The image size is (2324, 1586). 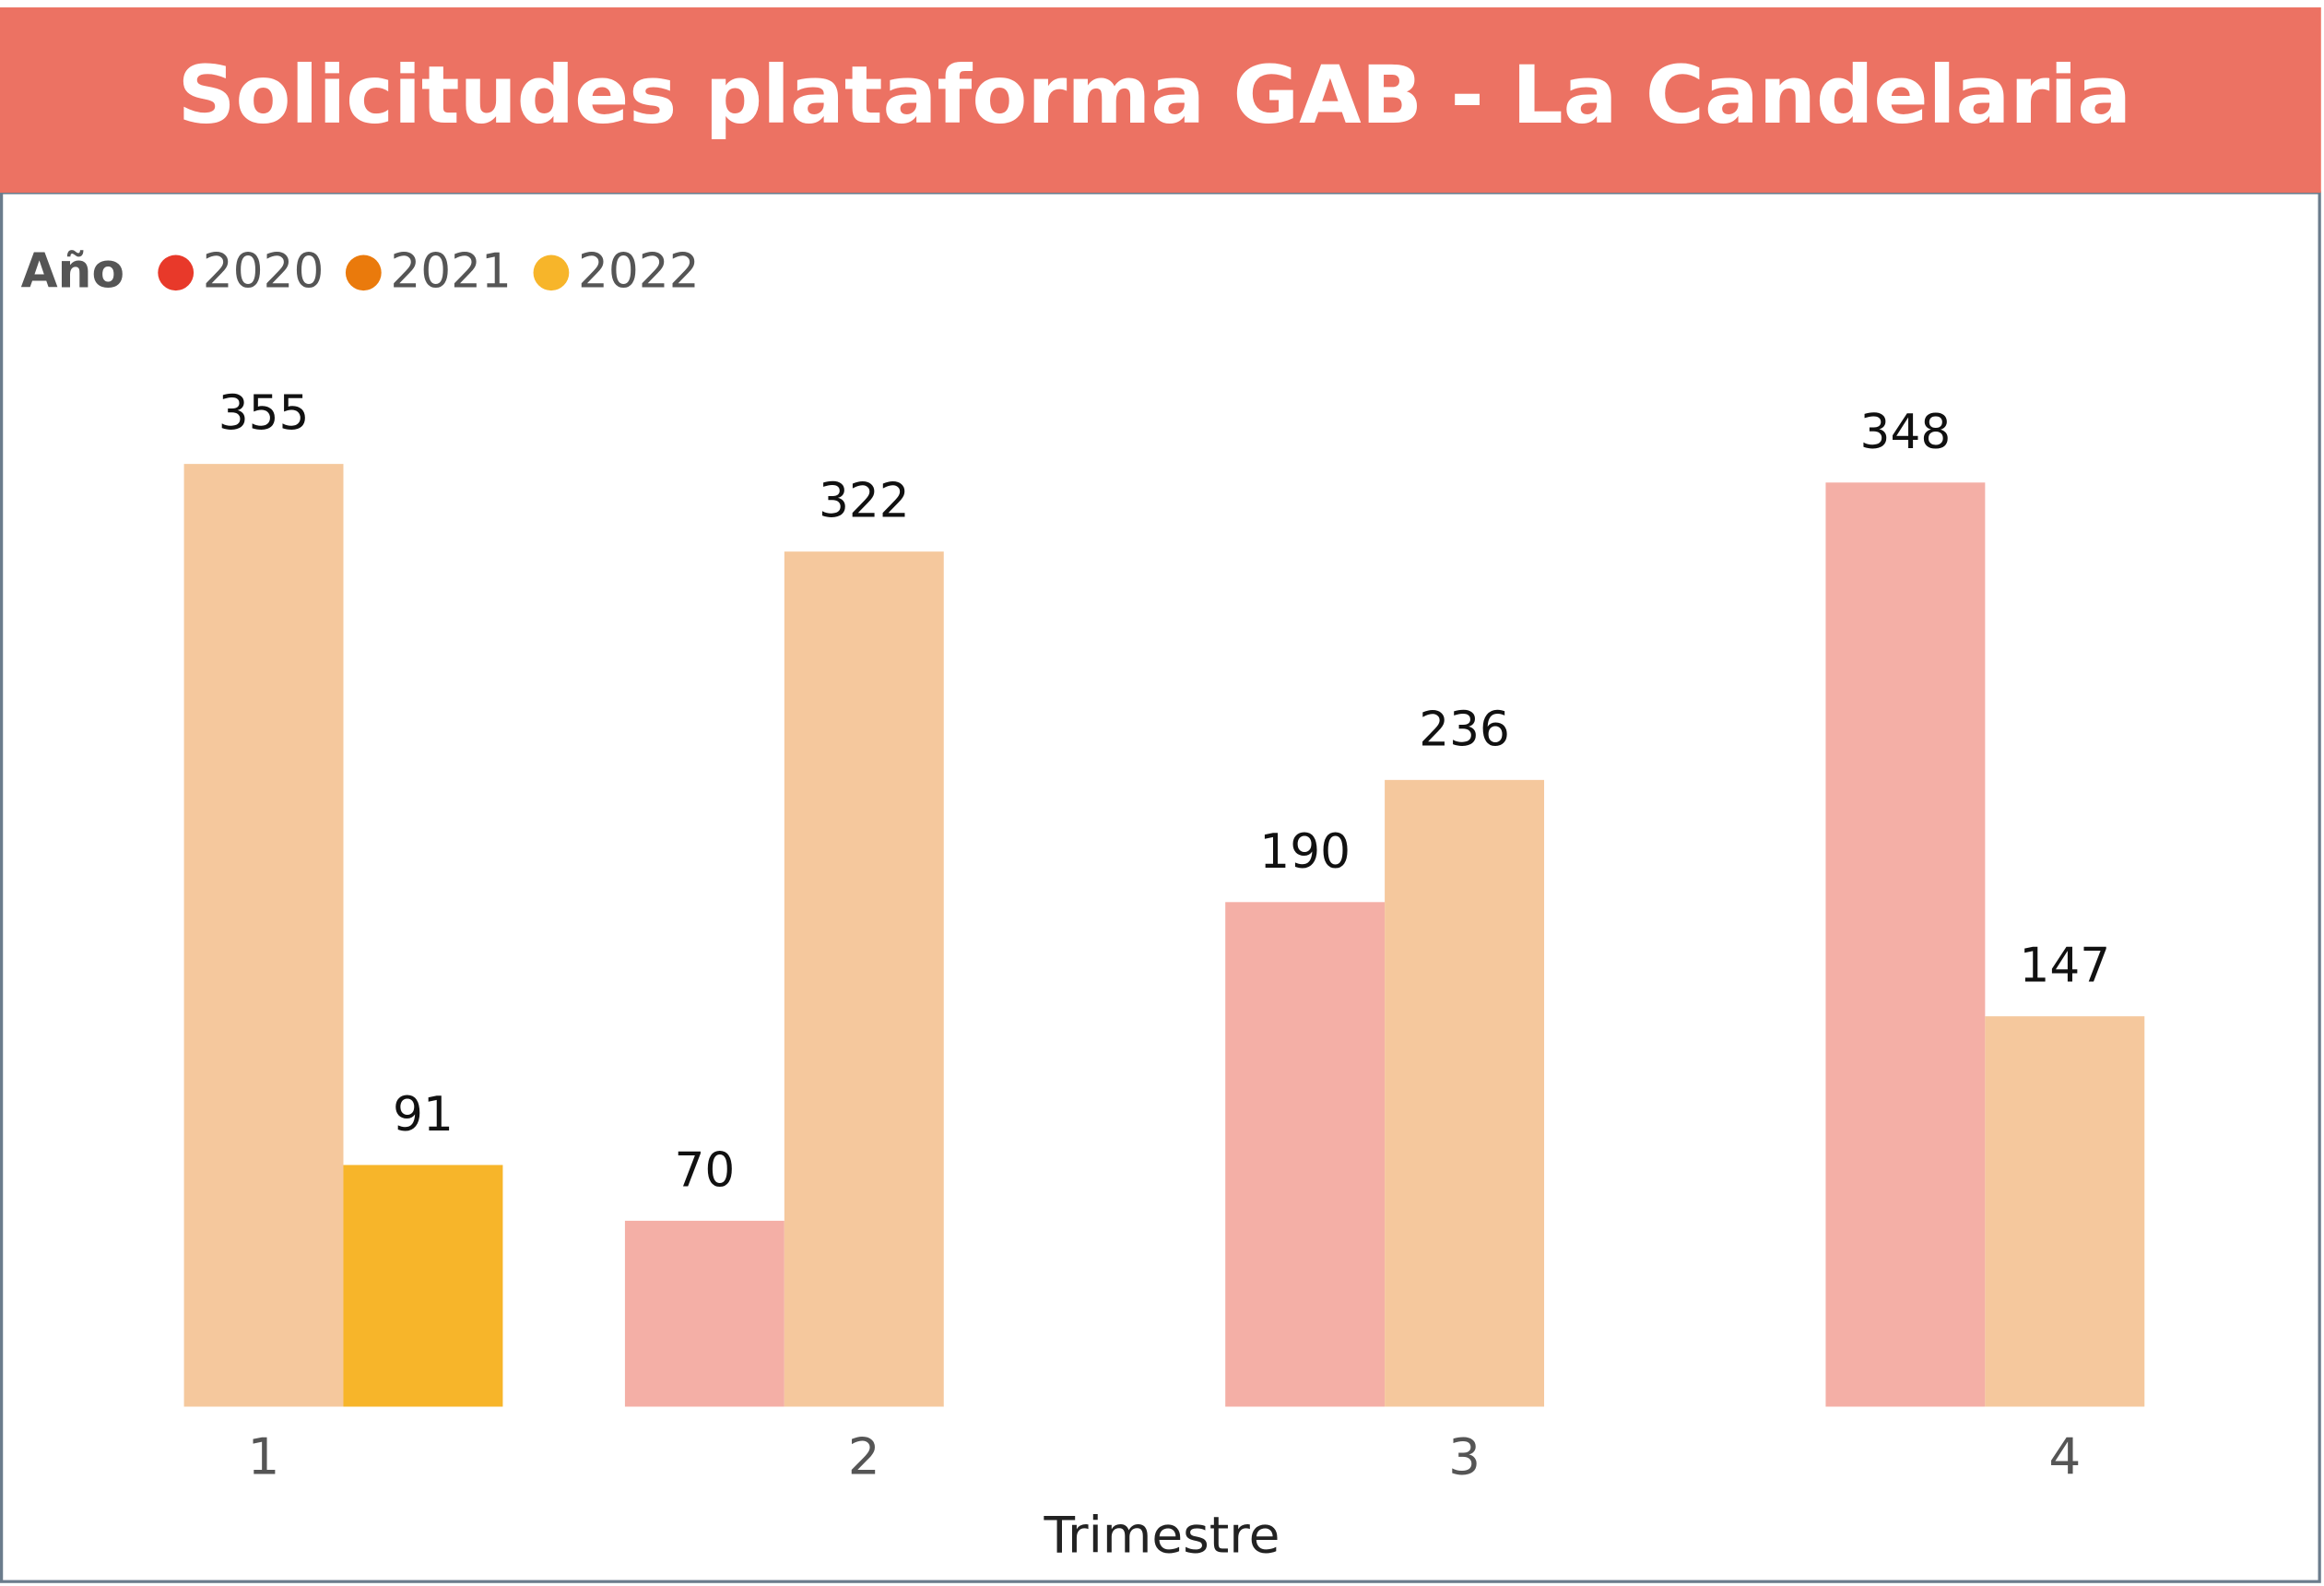 I want to click on data-label: 236, so click(x=1465, y=729).